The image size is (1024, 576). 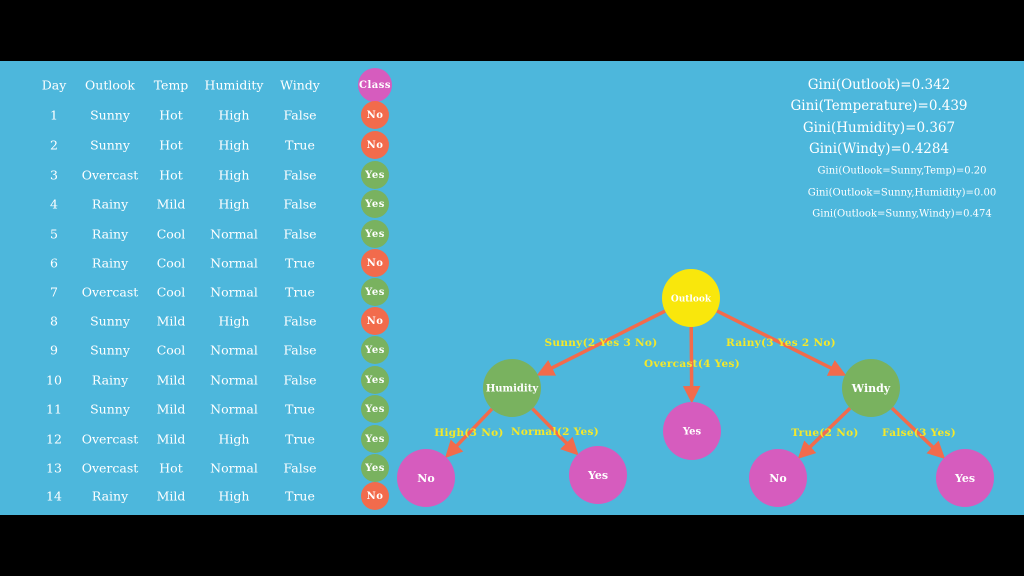 What do you see at coordinates (902, 171) in the screenshot?
I see `gini-sub-0: Gini(Outlook=Sunny,Temp)=0.20` at bounding box center [902, 171].